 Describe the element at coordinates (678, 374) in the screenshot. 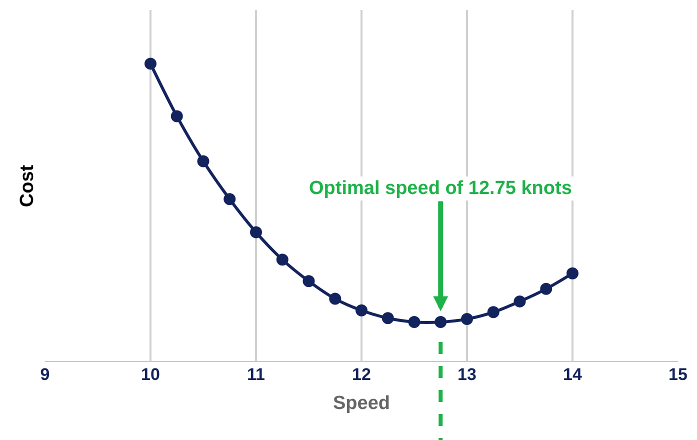

I see `x-tick-label: 15` at that location.